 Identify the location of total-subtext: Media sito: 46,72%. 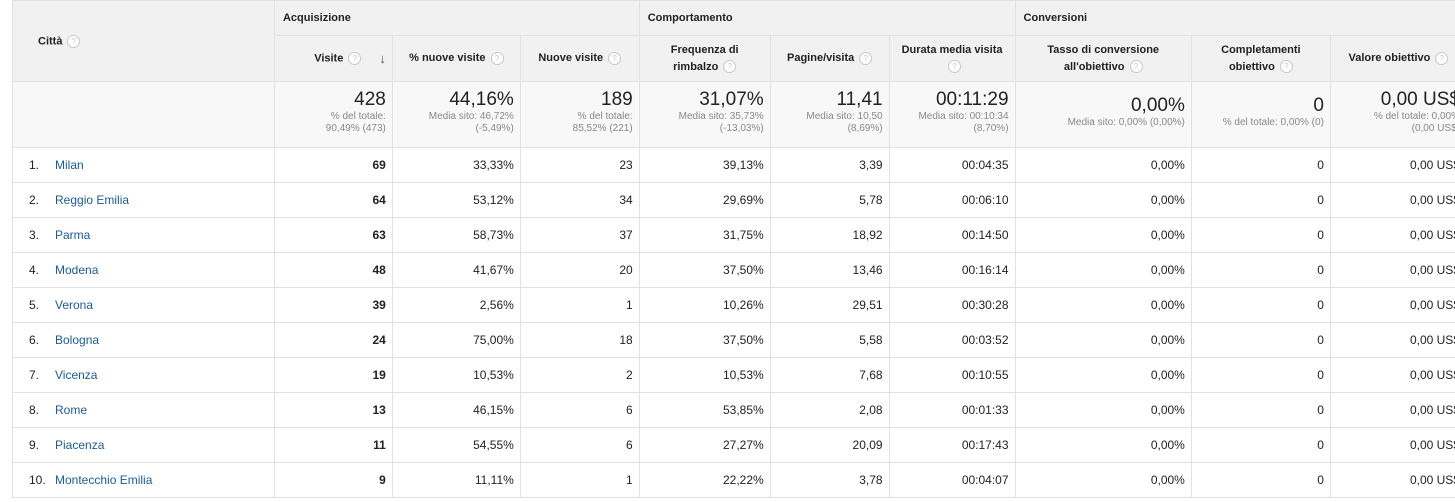
(471, 116).